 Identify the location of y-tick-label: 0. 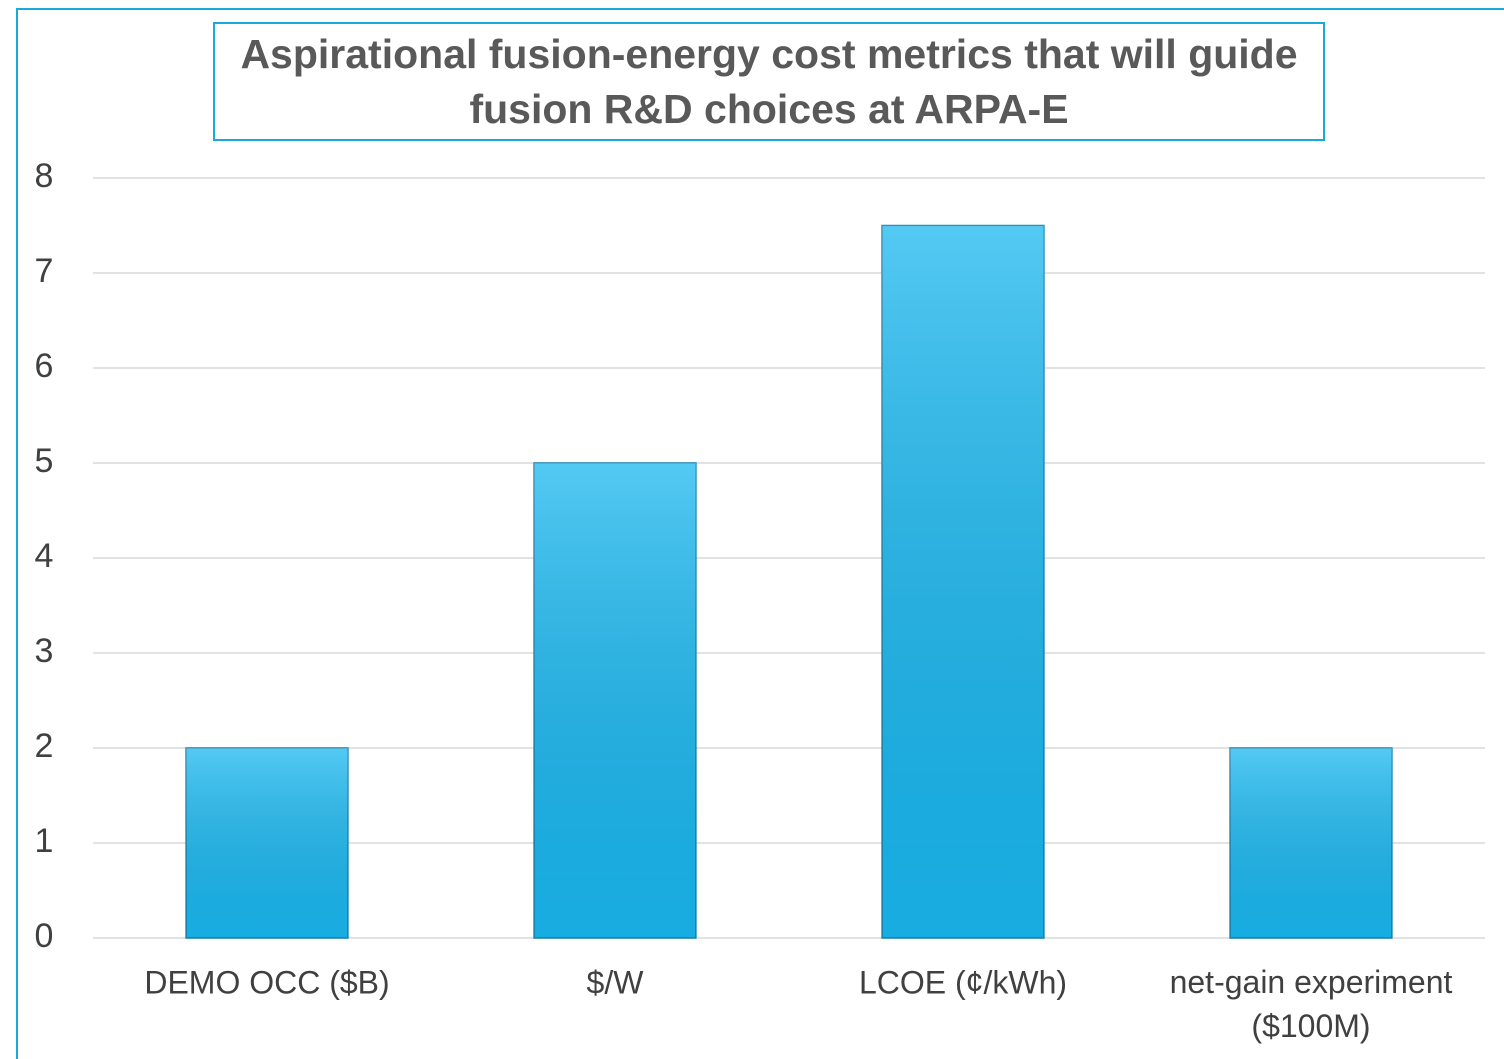
(44, 936).